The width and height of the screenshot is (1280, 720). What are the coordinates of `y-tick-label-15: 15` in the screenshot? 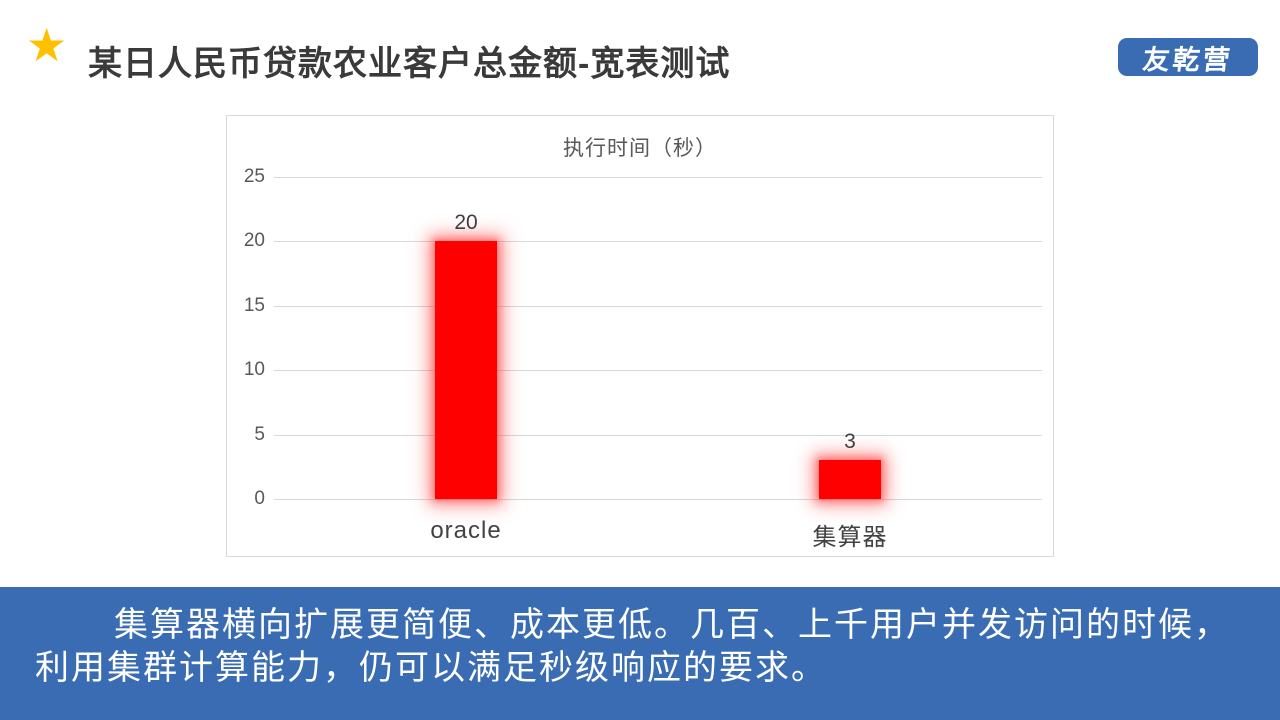 It's located at (254, 305).